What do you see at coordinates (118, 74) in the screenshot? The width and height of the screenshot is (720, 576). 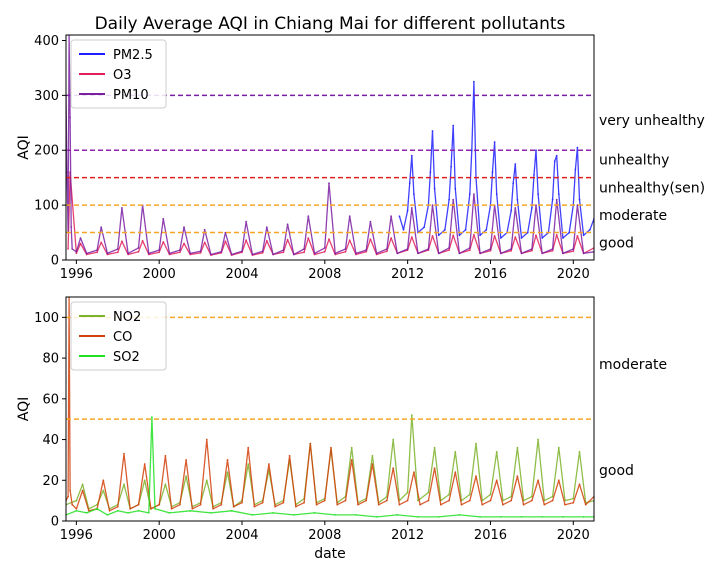 I see `legend: PM2.5 O3 PM10` at bounding box center [118, 74].